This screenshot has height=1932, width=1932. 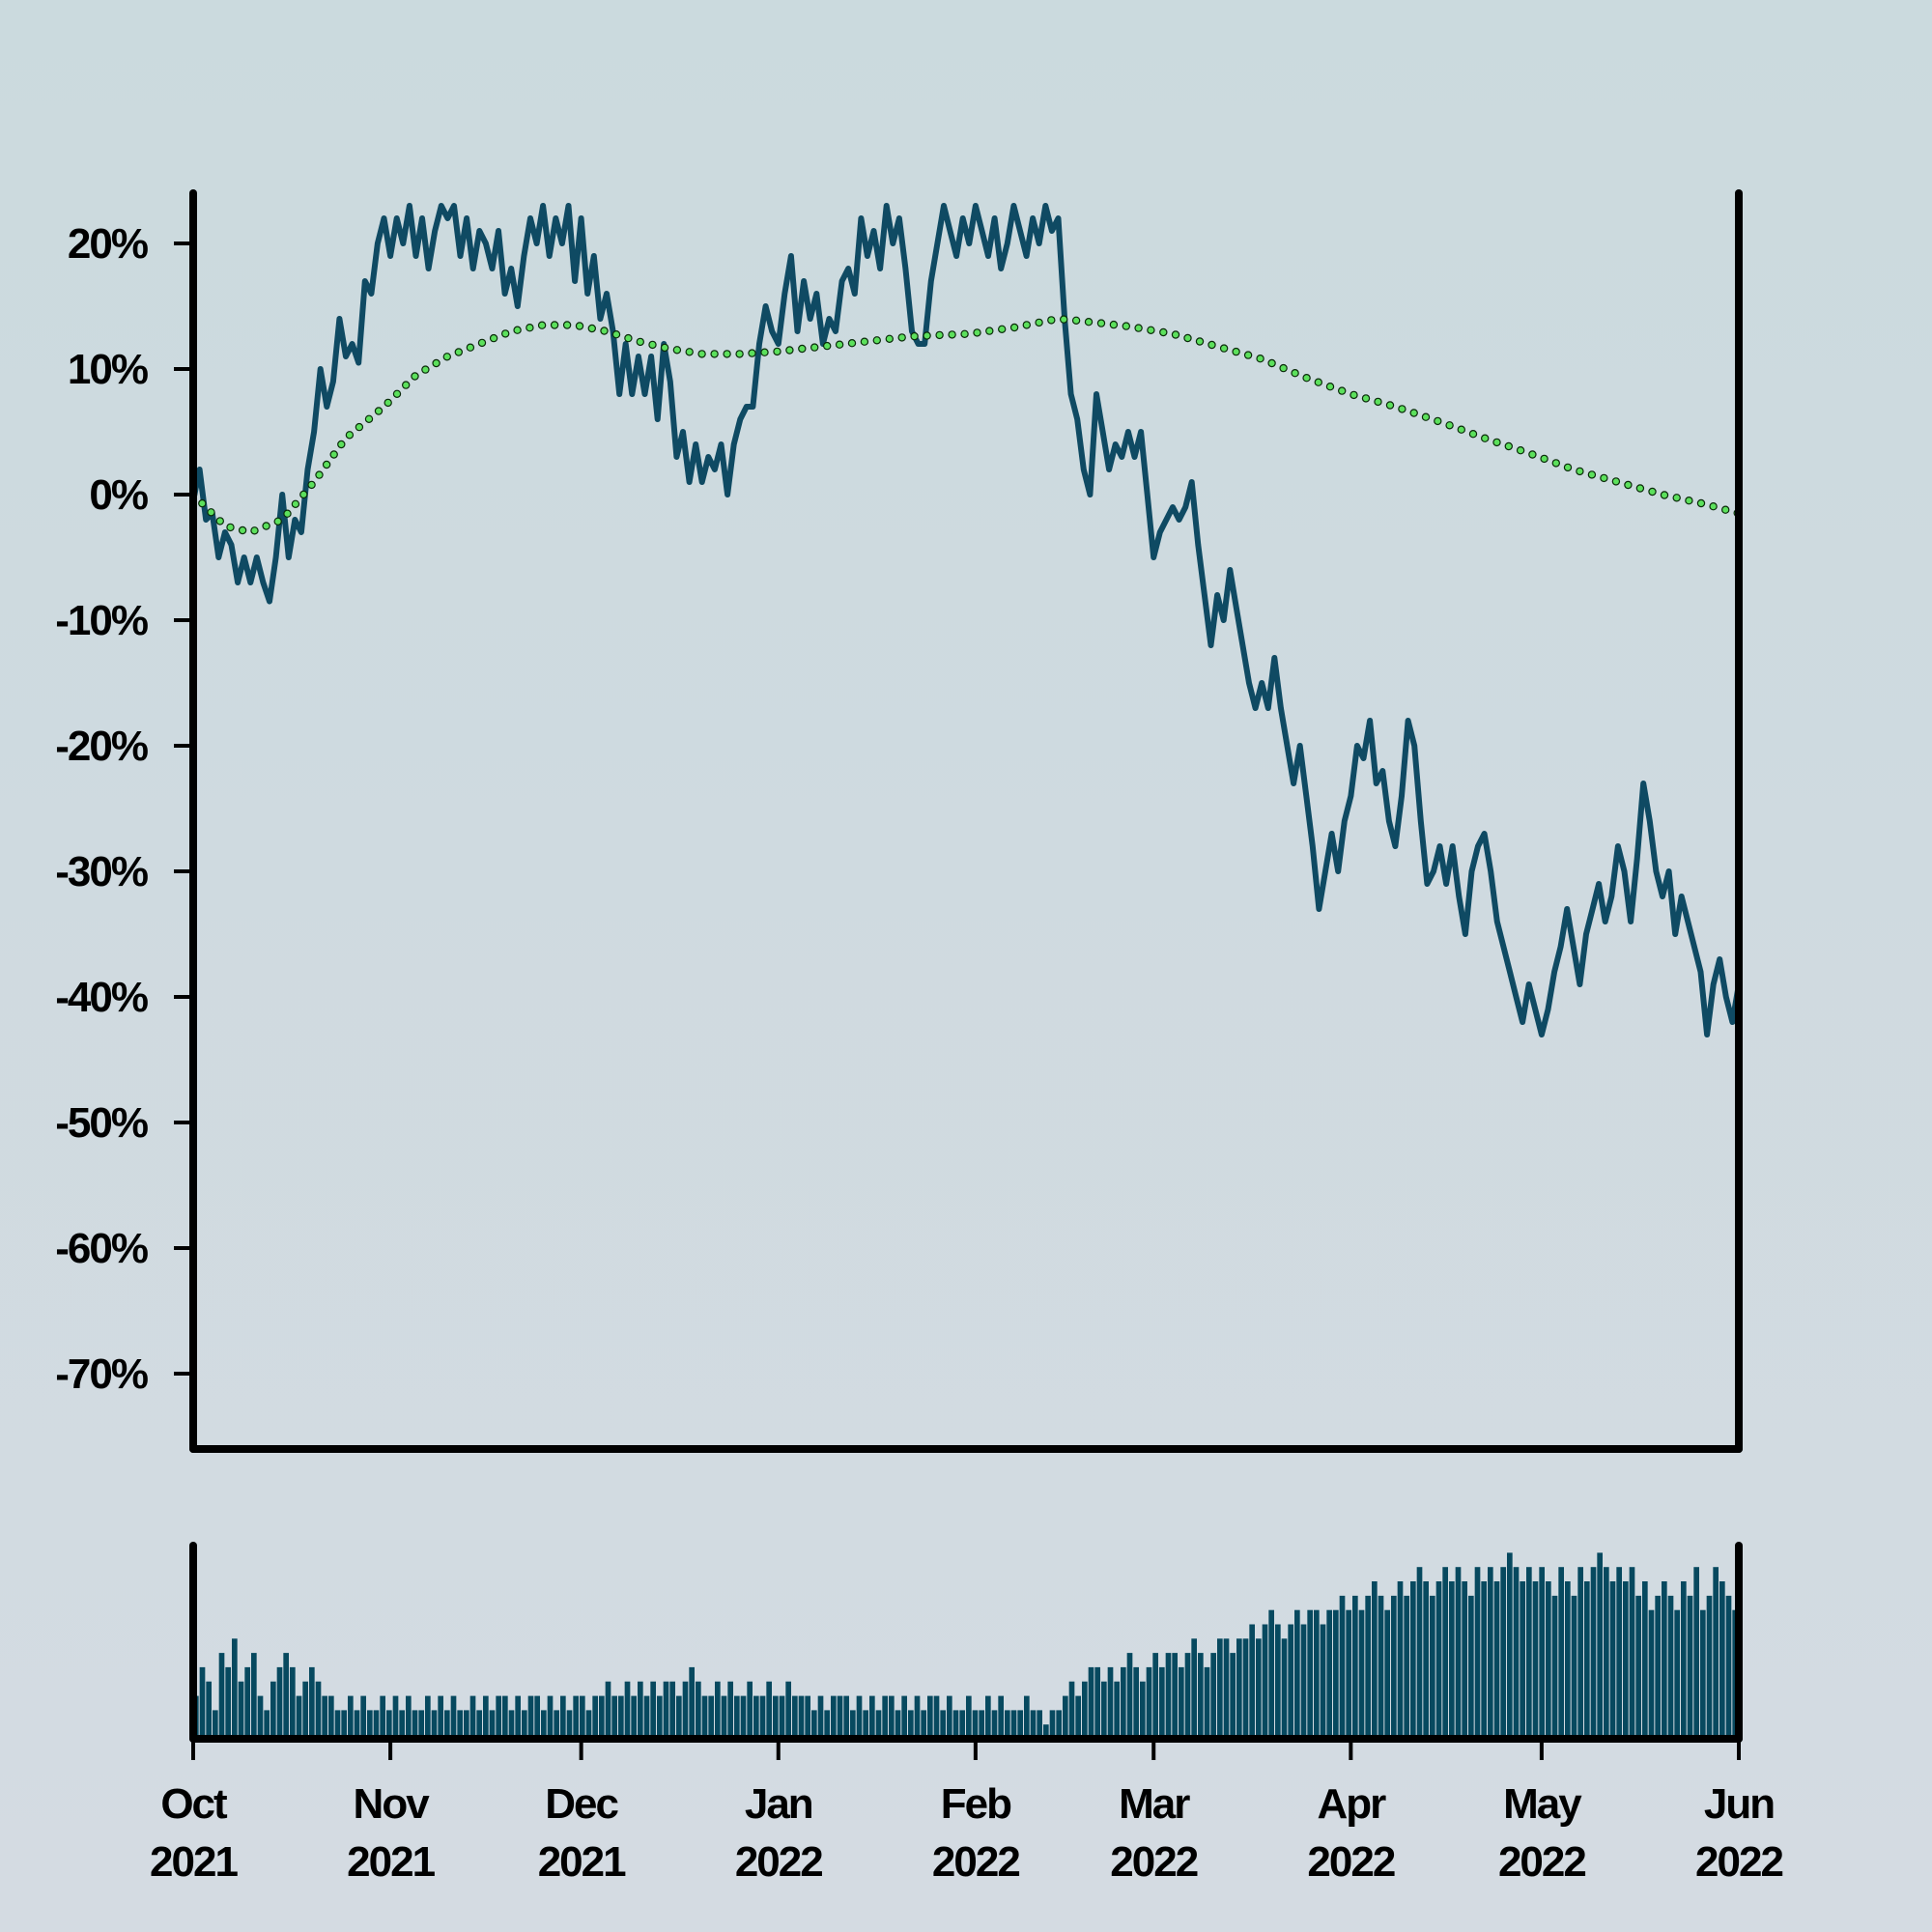 I want to click on x-tick-year: 2022, so click(x=1350, y=1862).